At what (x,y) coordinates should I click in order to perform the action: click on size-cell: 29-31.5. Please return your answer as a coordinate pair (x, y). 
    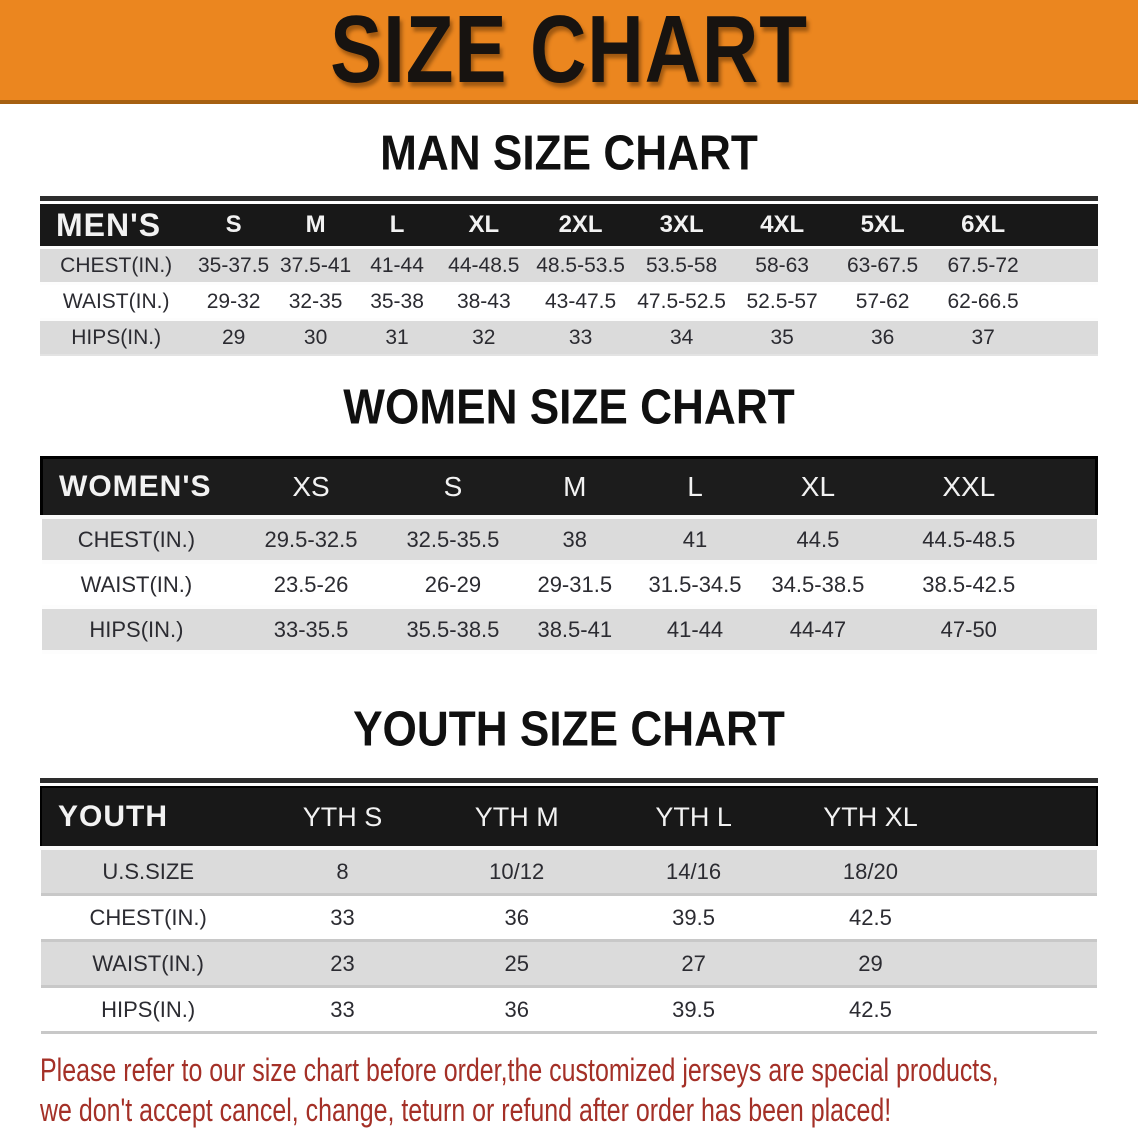
    Looking at the image, I should click on (575, 585).